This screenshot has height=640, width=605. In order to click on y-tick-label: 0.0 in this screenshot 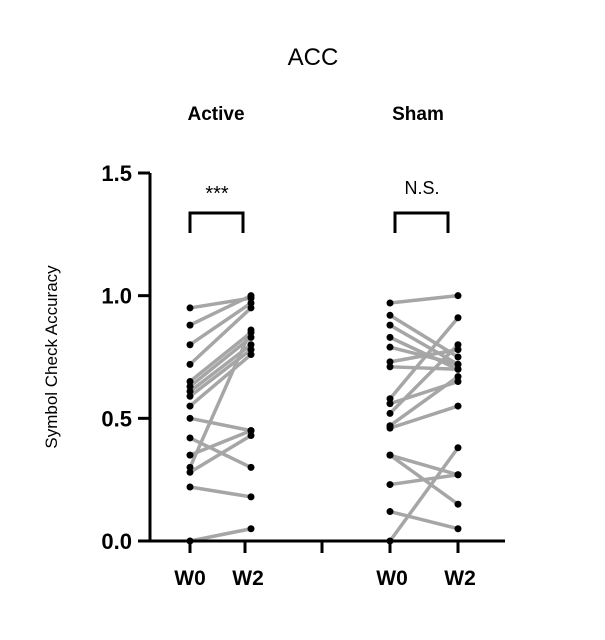, I will do `click(116, 541)`.